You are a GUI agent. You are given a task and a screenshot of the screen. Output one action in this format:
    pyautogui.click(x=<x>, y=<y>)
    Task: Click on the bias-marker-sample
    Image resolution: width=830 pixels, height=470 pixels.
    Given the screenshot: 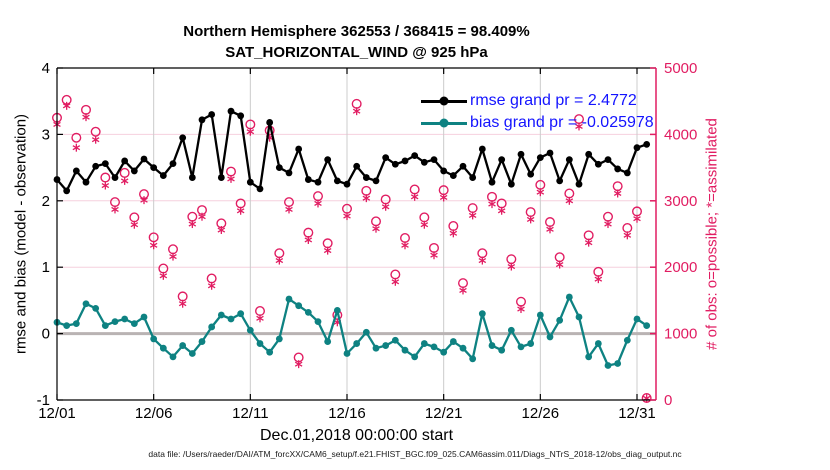 What is the action you would take?
    pyautogui.click(x=444, y=123)
    